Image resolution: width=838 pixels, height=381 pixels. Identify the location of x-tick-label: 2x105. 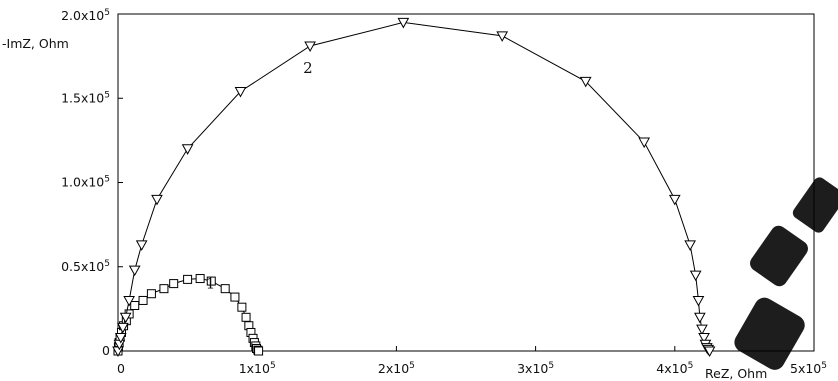
(396, 368).